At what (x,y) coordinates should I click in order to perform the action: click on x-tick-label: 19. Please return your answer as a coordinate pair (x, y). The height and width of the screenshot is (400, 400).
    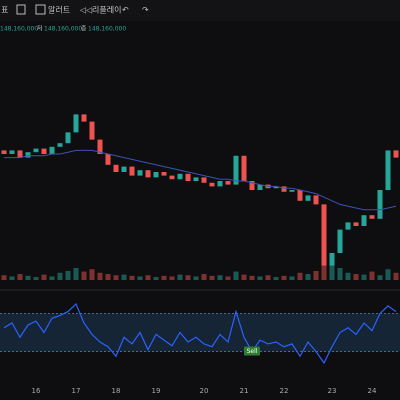
    Looking at the image, I should click on (156, 391).